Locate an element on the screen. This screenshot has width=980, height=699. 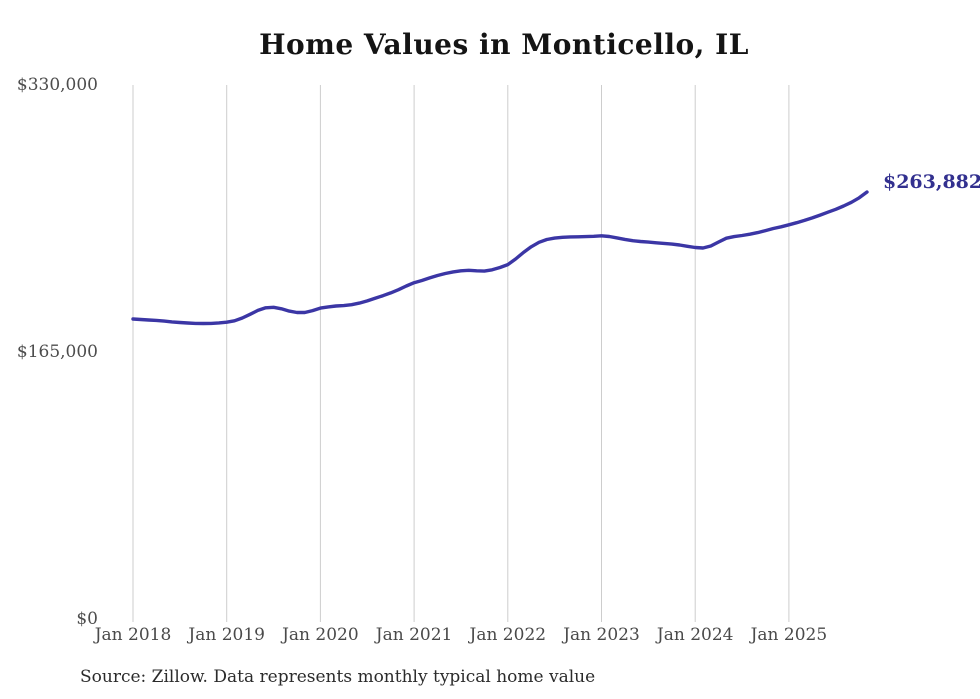
x-tick-label: Jan 2025 is located at coordinates (789, 635).